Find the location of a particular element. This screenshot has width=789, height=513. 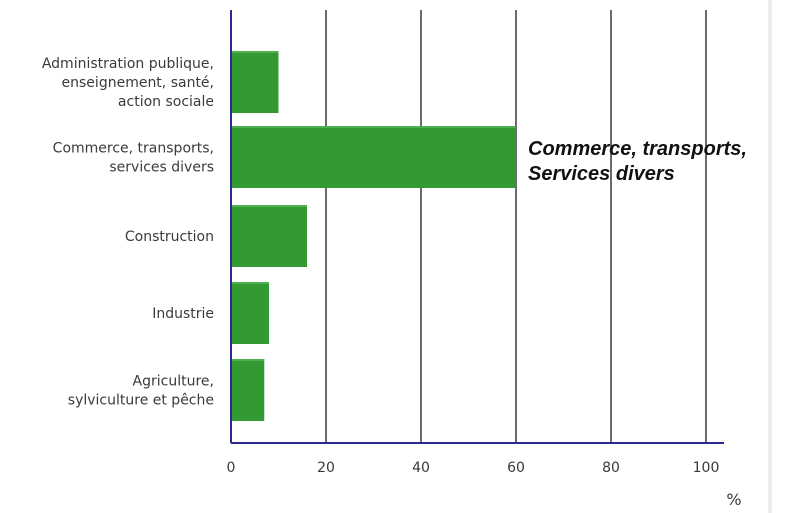

annotation-line: Commerce, transports, is located at coordinates (637, 149).